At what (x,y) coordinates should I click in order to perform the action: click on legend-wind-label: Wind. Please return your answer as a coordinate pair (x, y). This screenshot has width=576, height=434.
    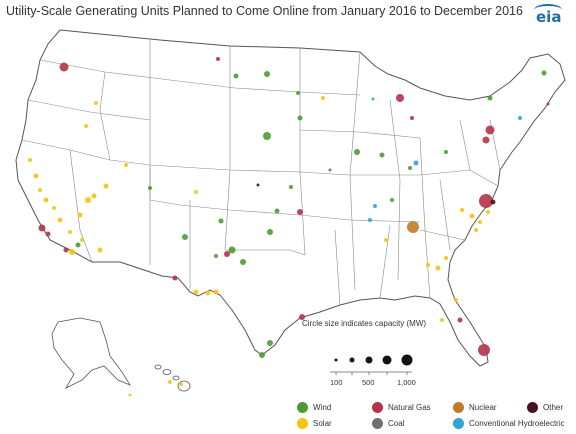
    Looking at the image, I should click on (322, 407).